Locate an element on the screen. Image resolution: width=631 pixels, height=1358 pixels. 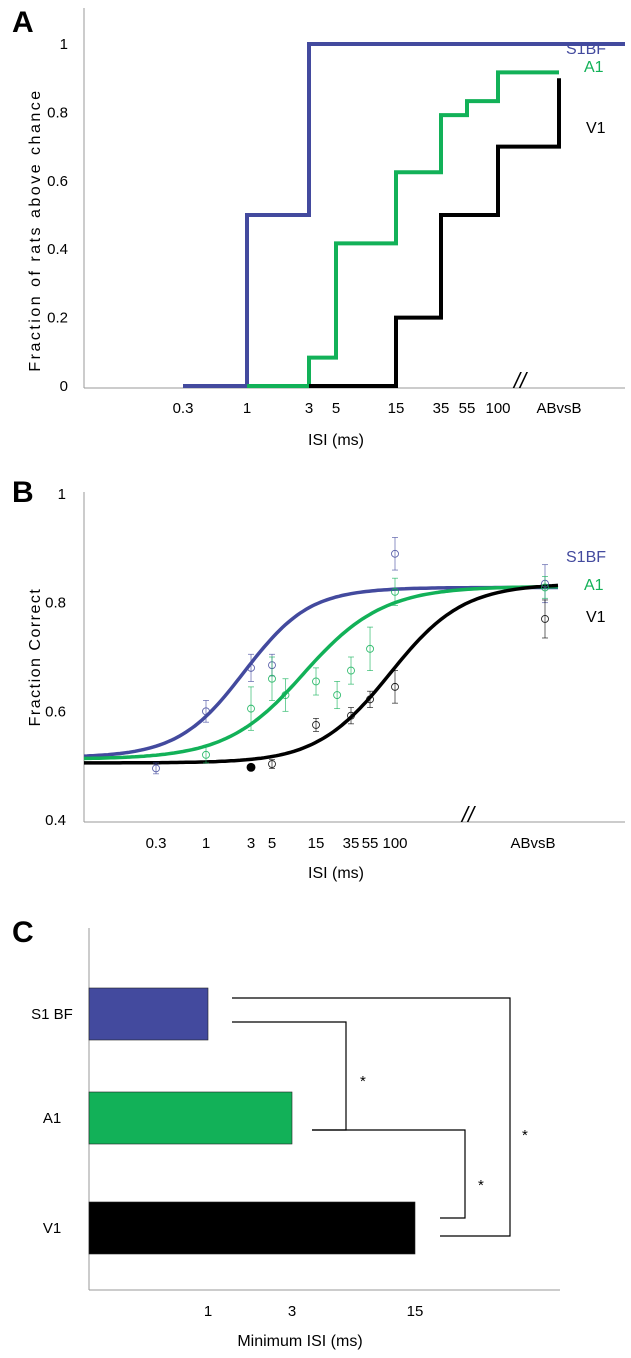
panel-c-bar-s1bf is located at coordinates (148, 1014).